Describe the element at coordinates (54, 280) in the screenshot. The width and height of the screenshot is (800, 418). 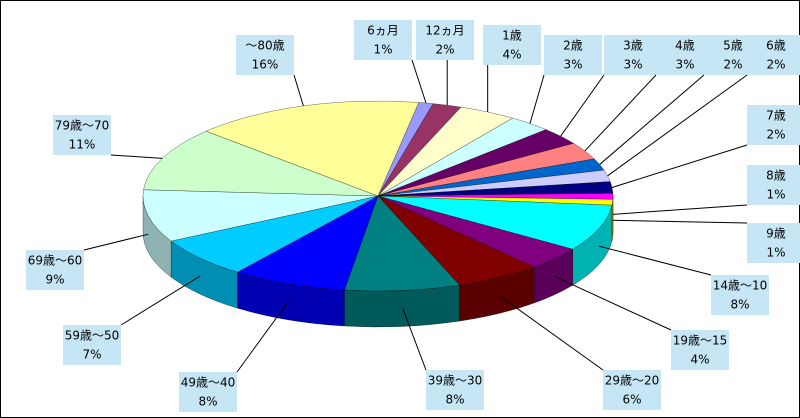
I see `value-label: 9%` at that location.